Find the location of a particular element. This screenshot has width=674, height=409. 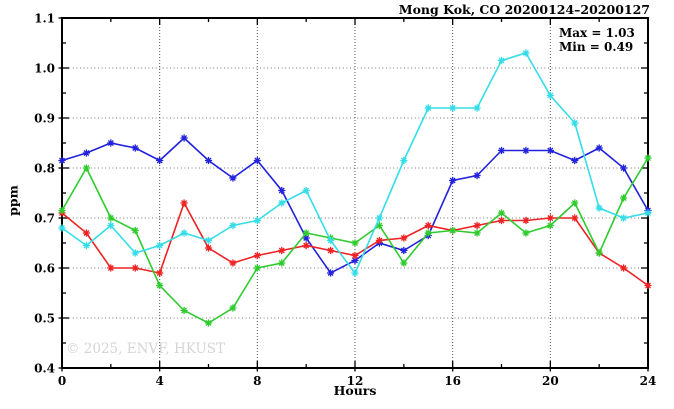

watermark: © 2025, ENVF, HKUST is located at coordinates (146, 349).